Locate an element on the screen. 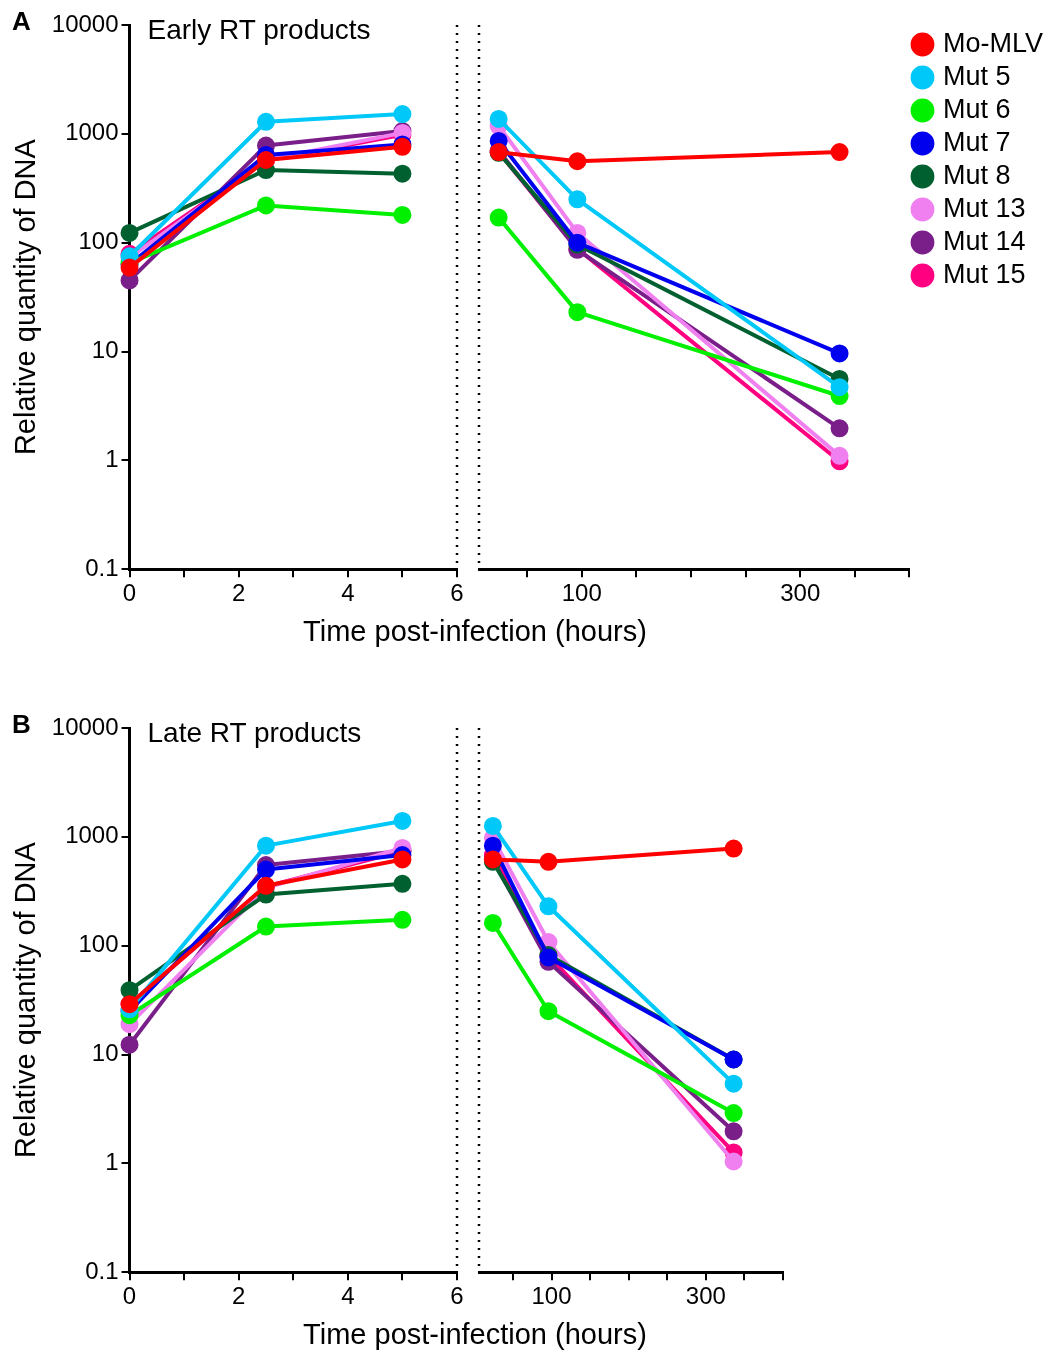 This screenshot has width=1053, height=1360. legend-label: Mo-MLV is located at coordinates (992, 42).